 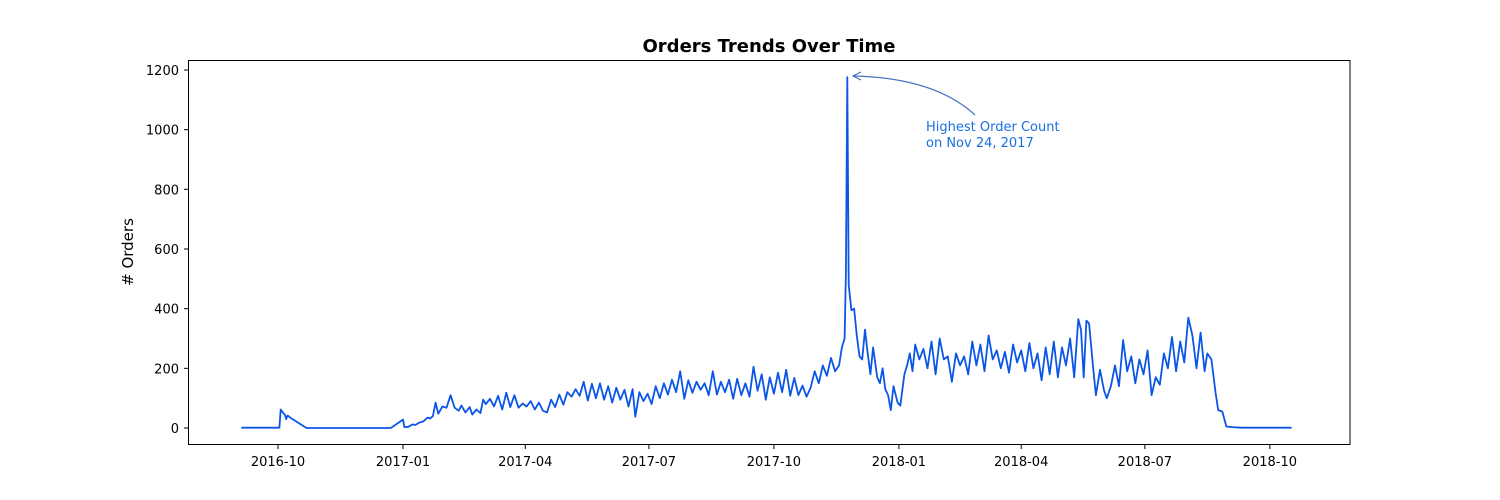 What do you see at coordinates (774, 462) in the screenshot?
I see `x-tick-label: 2017-10` at bounding box center [774, 462].